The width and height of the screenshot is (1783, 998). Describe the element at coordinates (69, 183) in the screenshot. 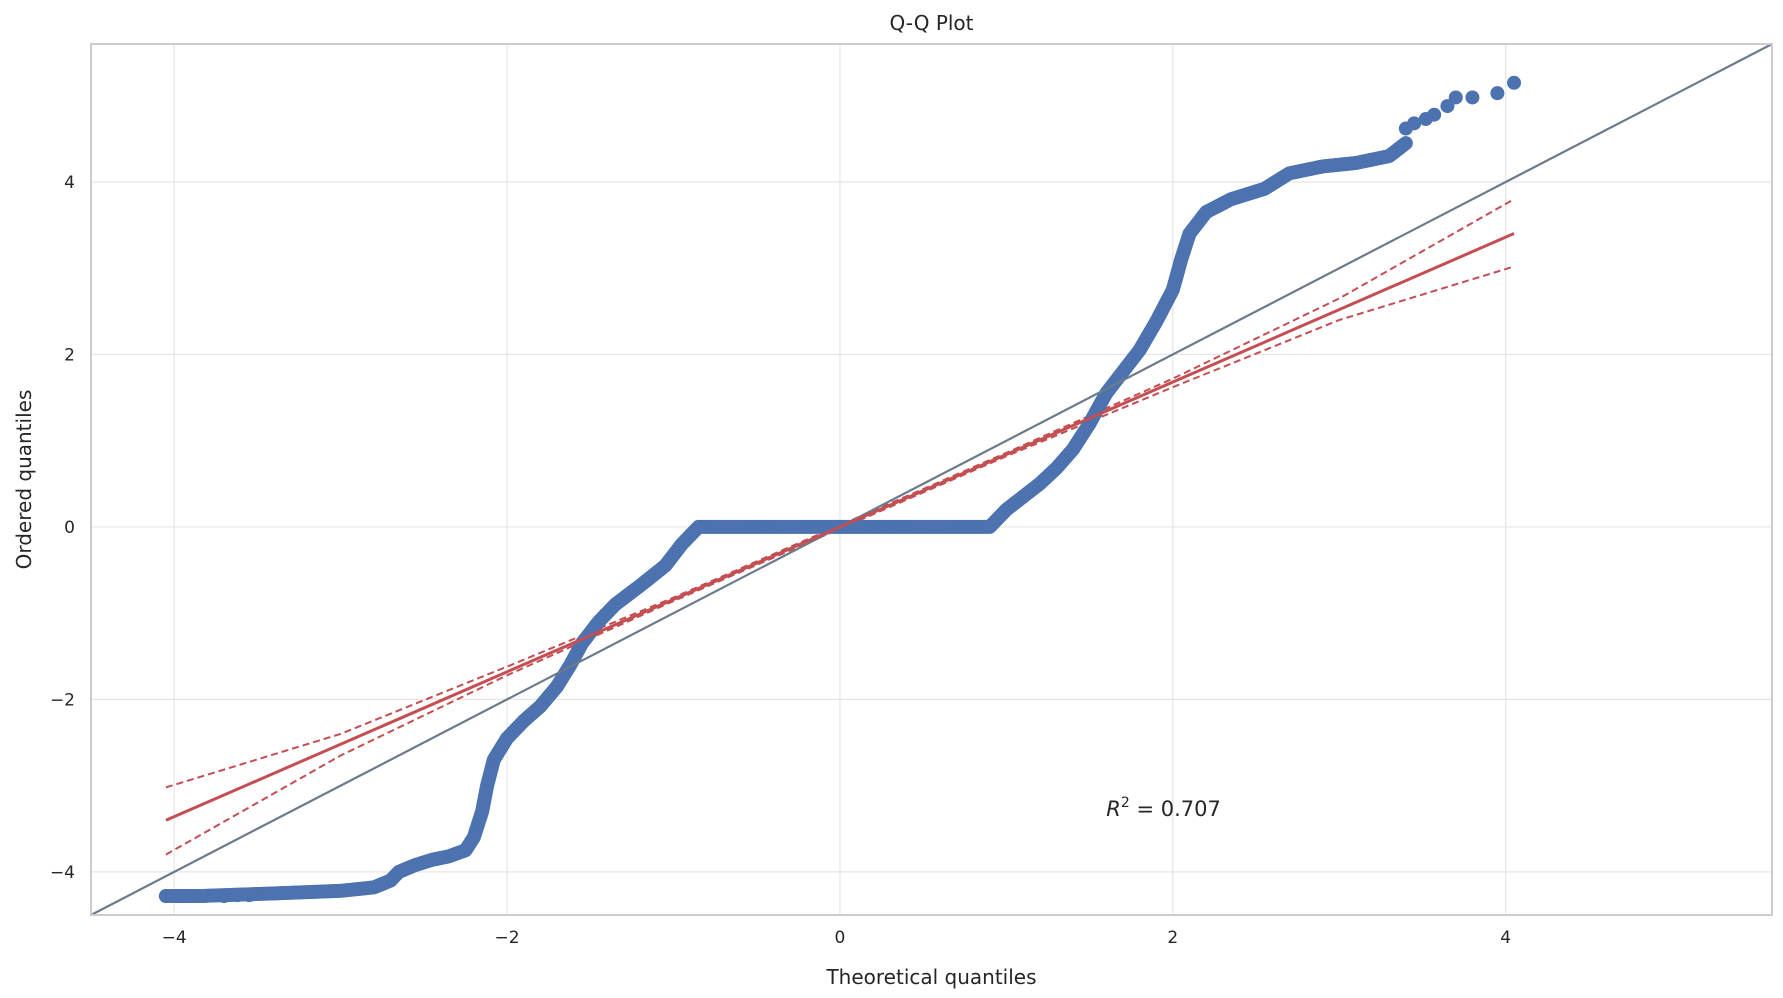

I see `y-tick-label: 4` at that location.